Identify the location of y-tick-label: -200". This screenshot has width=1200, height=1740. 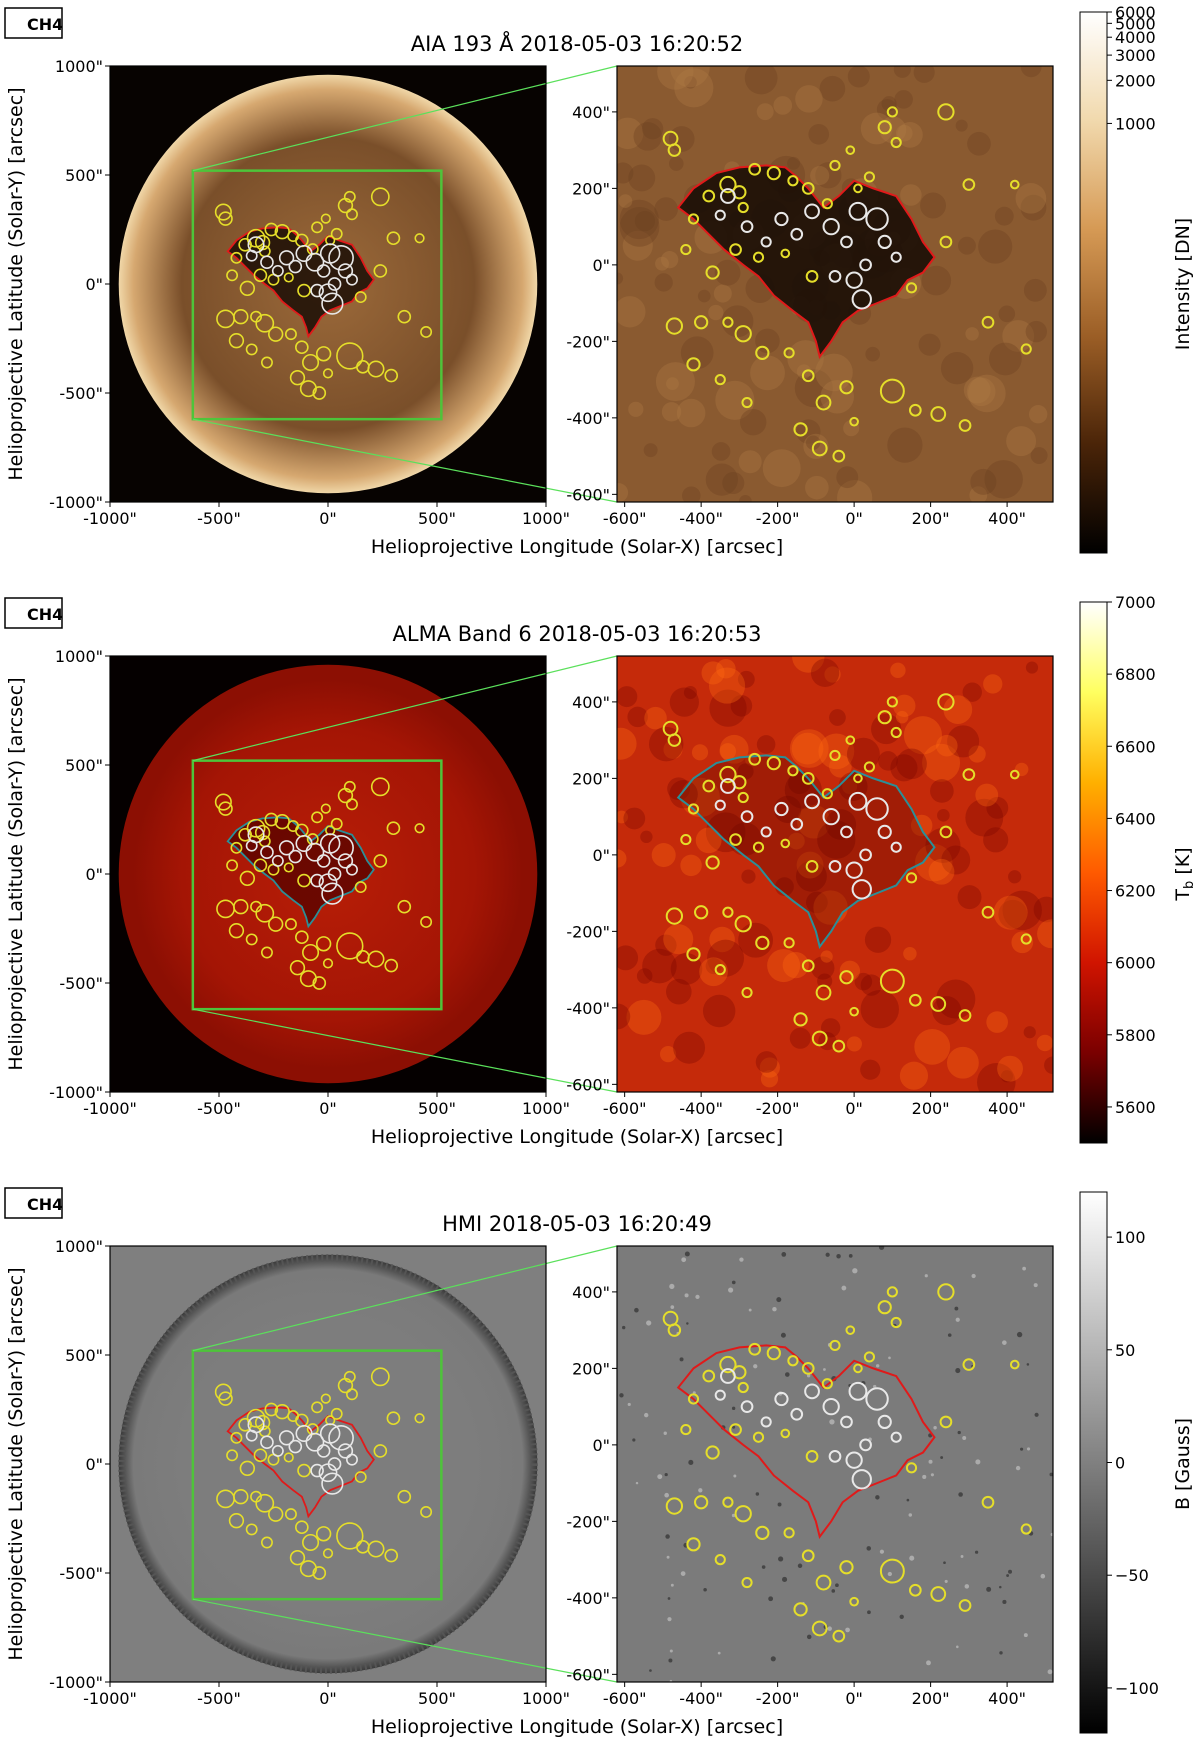
(588, 1521).